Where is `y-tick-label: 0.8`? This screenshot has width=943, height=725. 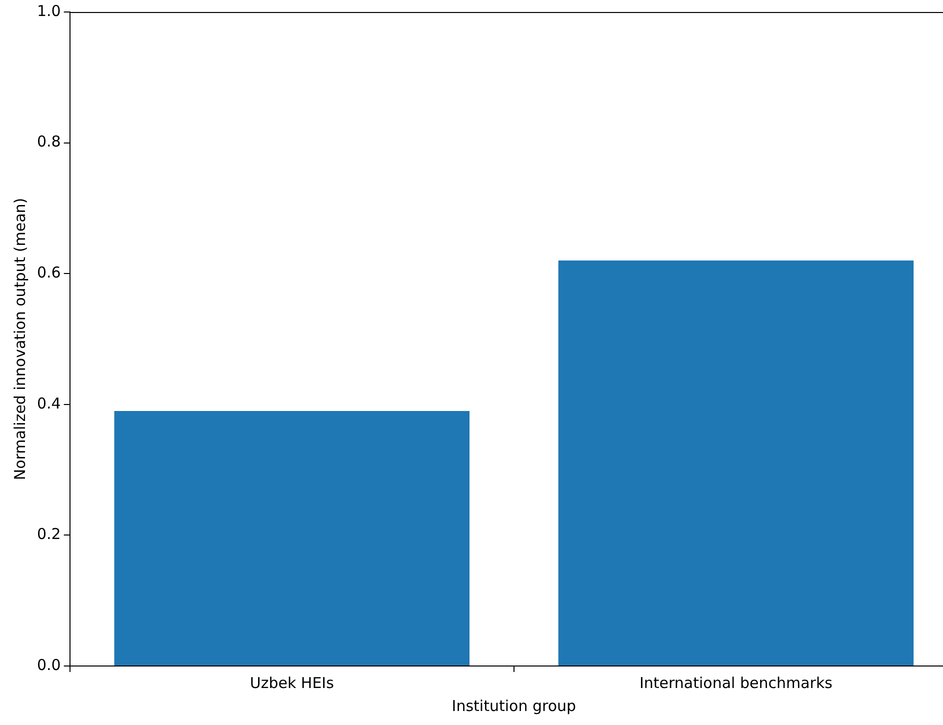
y-tick-label: 0.8 is located at coordinates (48, 141).